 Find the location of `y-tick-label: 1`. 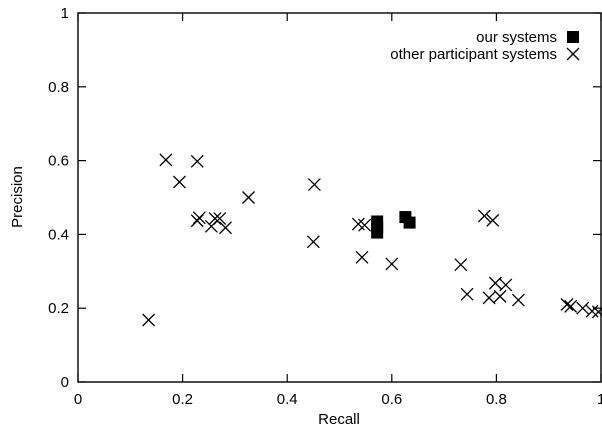

y-tick-label: 1 is located at coordinates (65, 13).